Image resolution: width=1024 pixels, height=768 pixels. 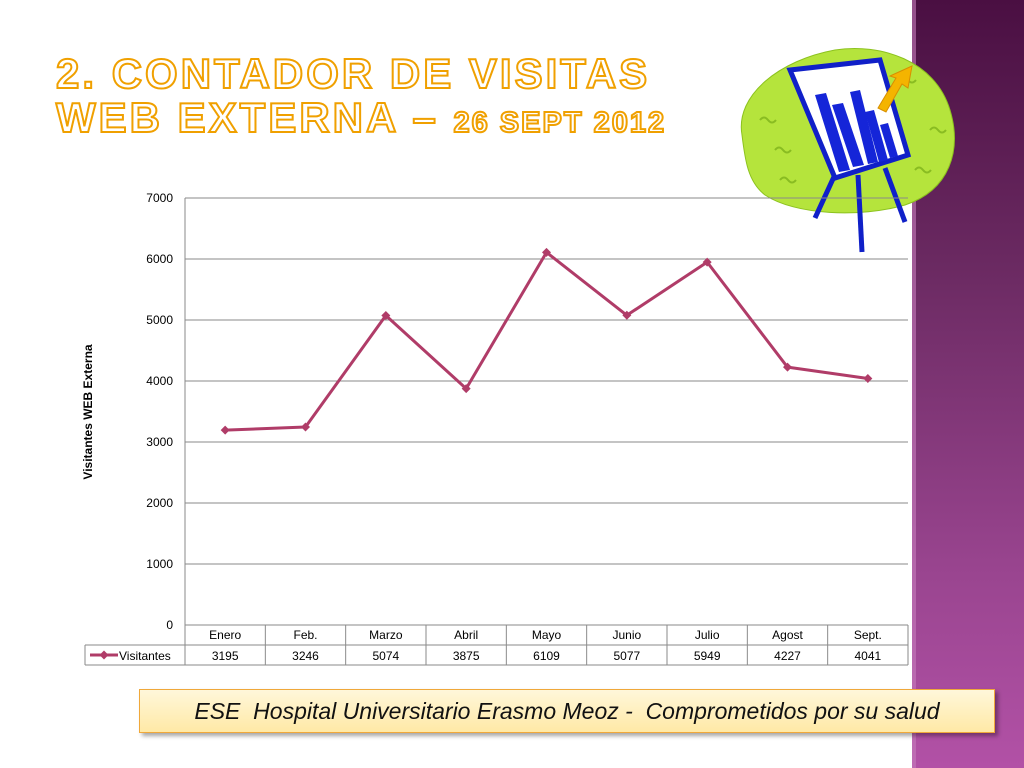 What do you see at coordinates (305, 656) in the screenshot?
I see `data-table-value: 3246` at bounding box center [305, 656].